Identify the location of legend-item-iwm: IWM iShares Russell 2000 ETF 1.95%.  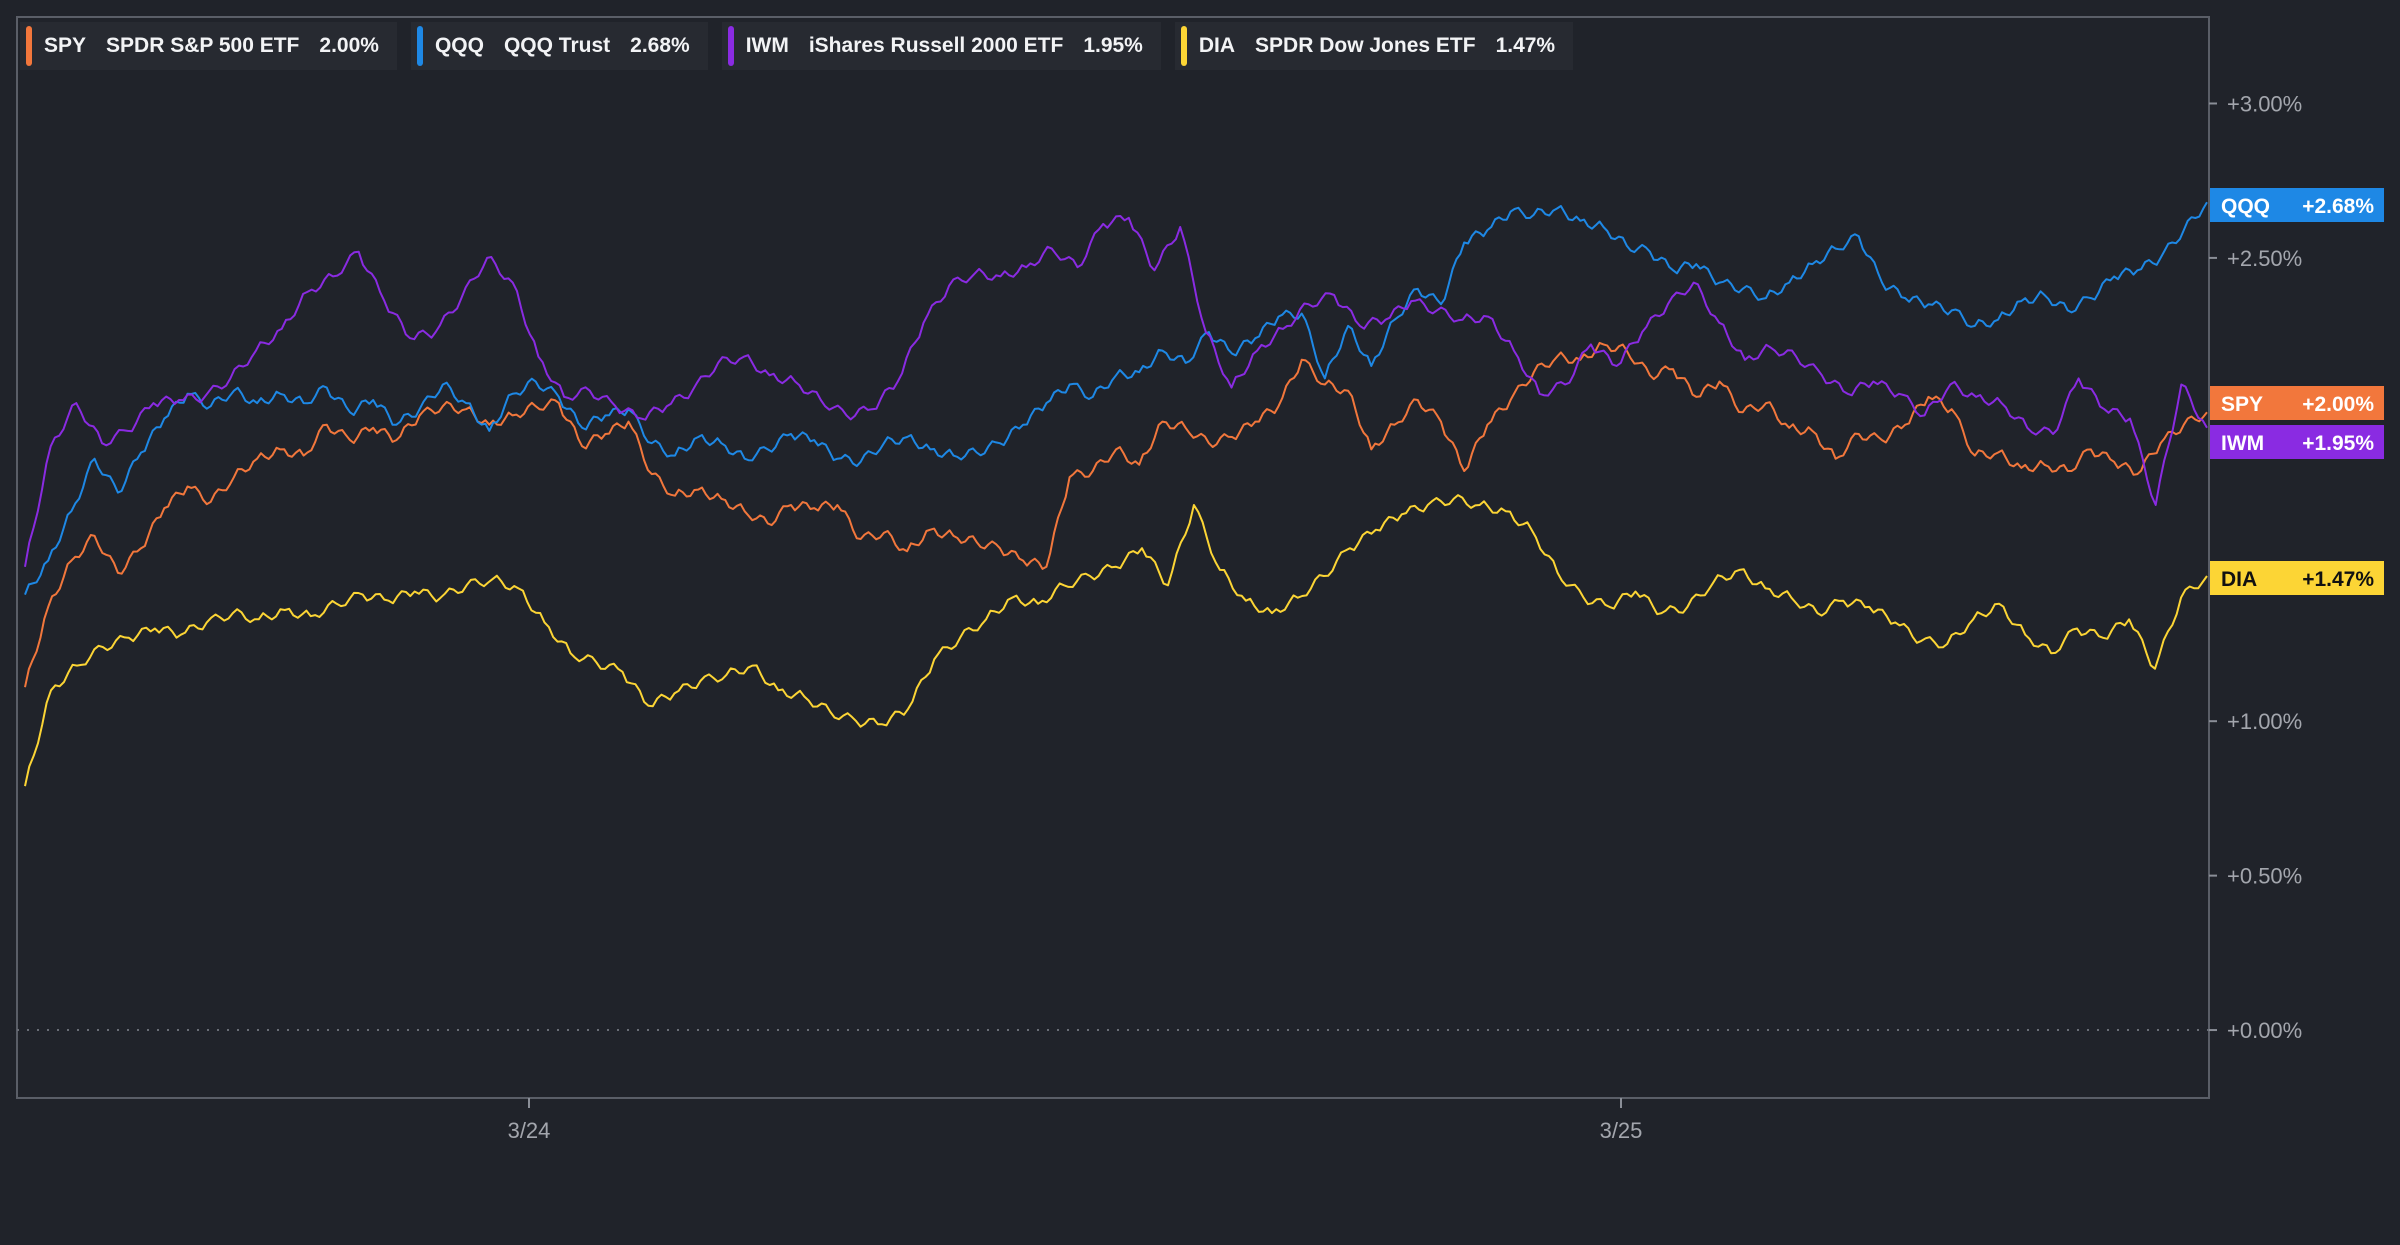
(941, 46).